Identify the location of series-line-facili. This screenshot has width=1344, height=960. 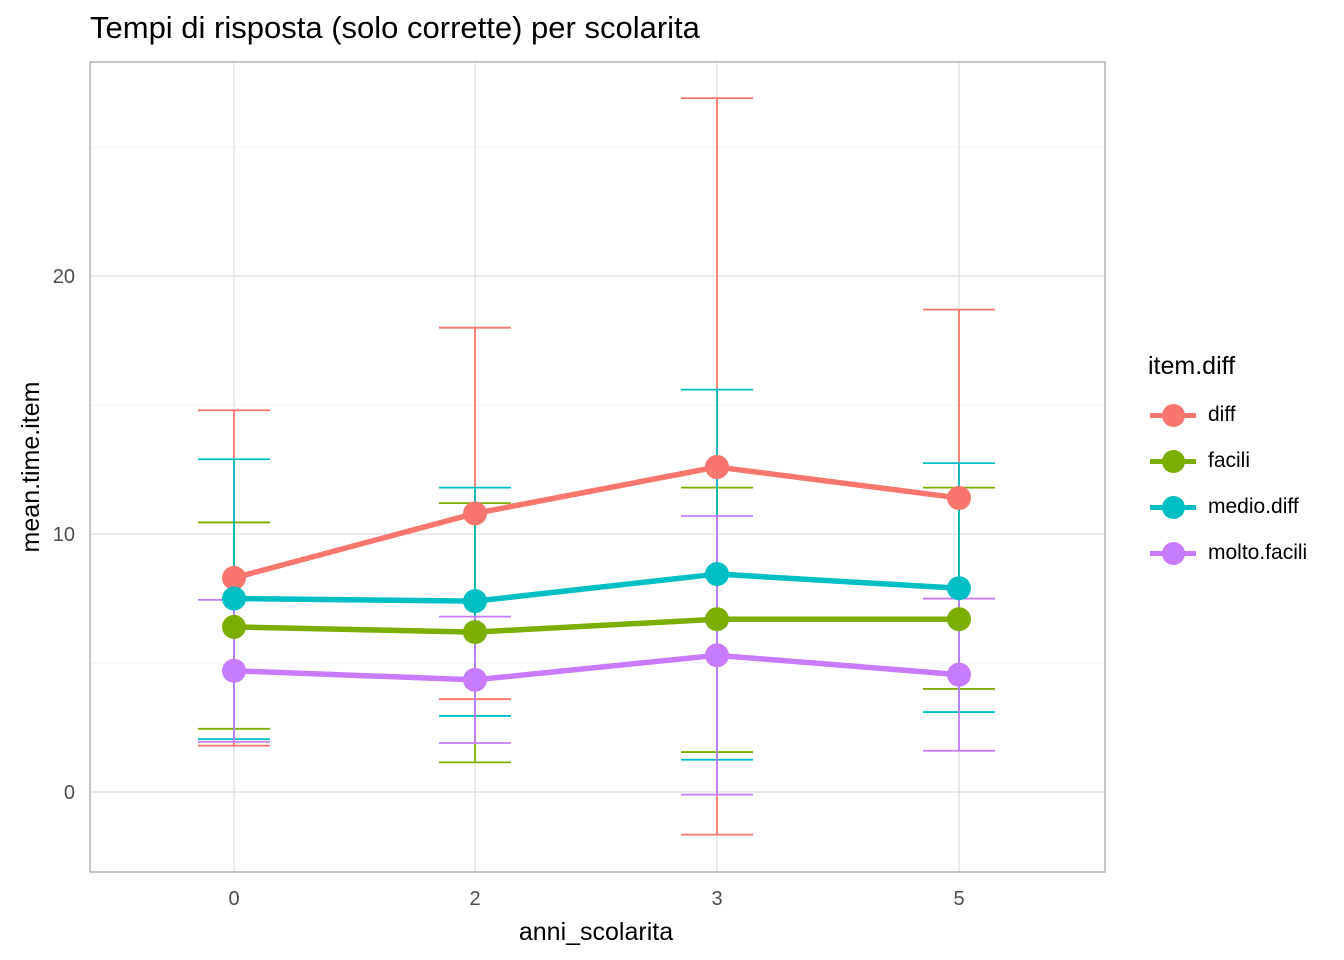
(596, 625).